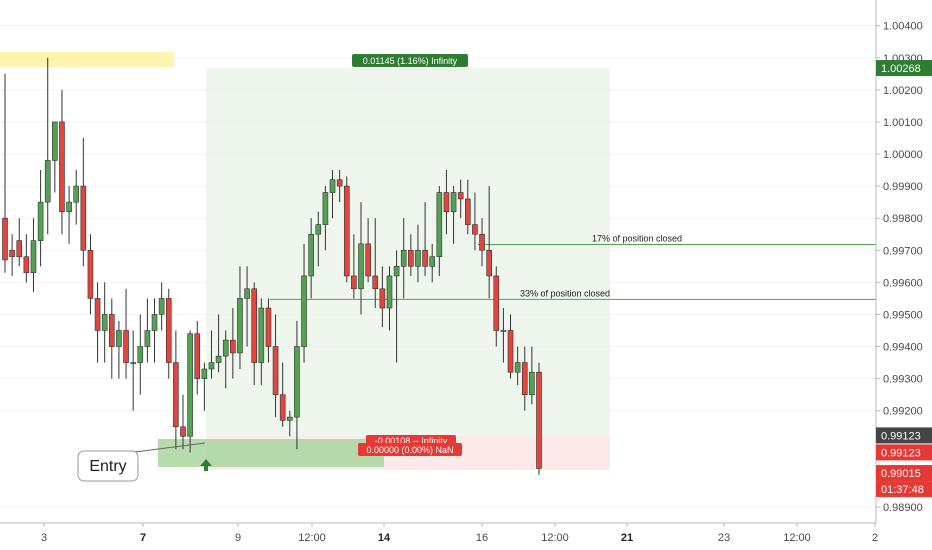  I want to click on countdown-tag-text: 01:37:48, so click(902, 490).